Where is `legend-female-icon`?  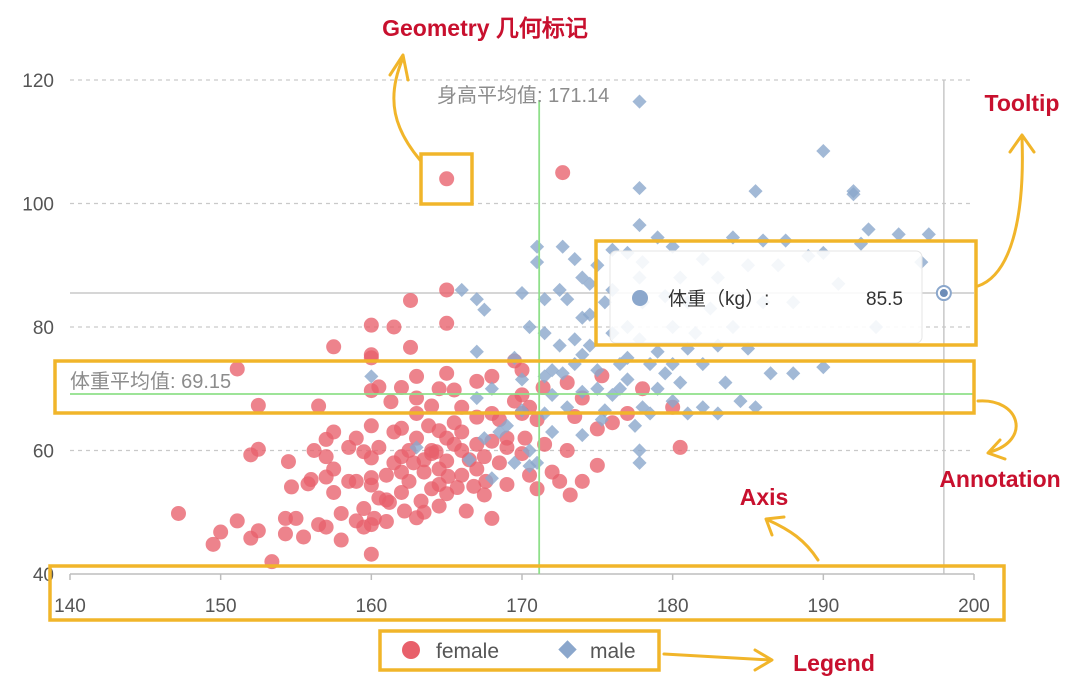
legend-female-icon is located at coordinates (411, 650).